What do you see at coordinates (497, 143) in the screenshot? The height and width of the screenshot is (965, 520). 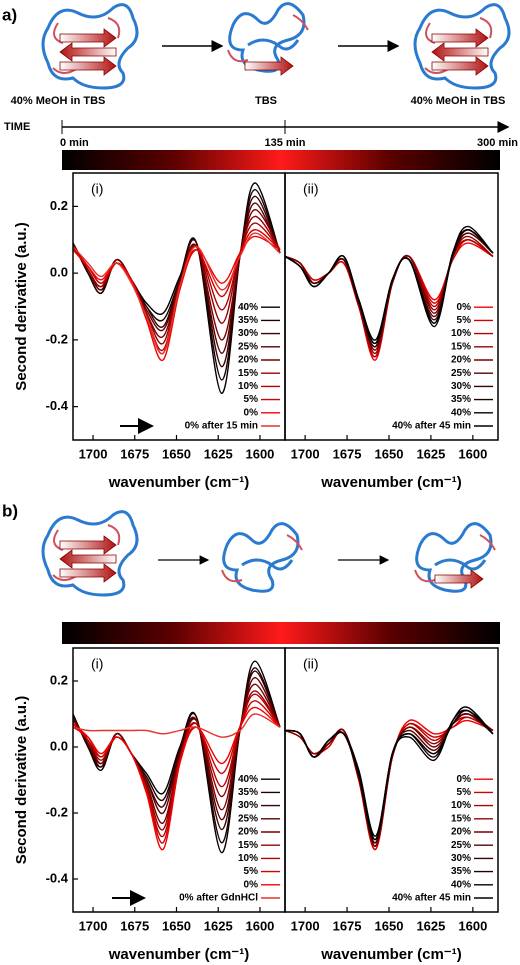 I see `time-tick-label: 300 min` at bounding box center [497, 143].